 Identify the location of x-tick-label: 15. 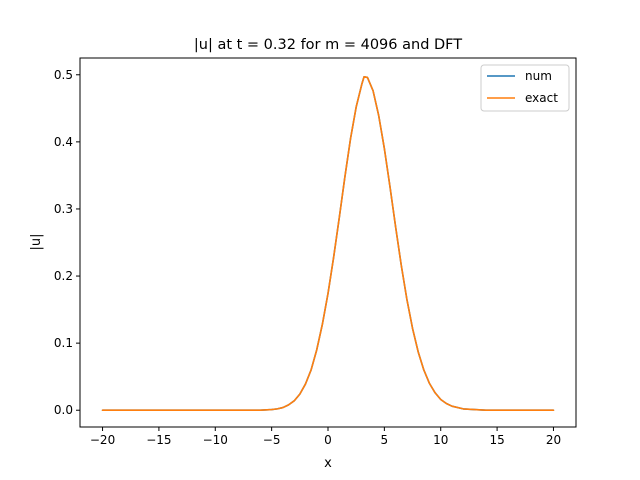
(496, 440).